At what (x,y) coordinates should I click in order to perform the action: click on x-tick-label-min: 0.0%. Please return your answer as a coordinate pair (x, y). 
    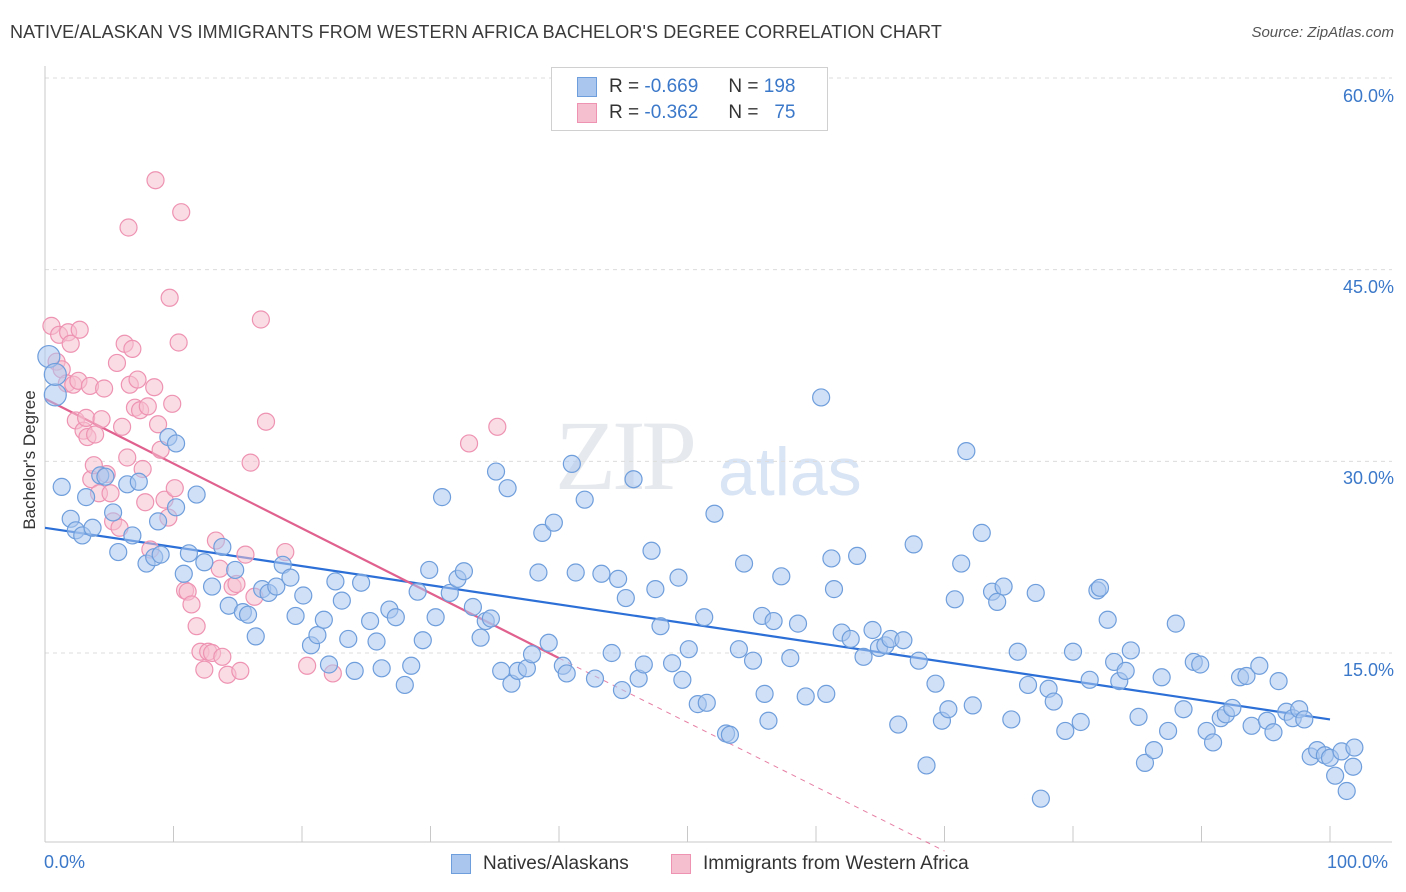
    Looking at the image, I should click on (65, 862).